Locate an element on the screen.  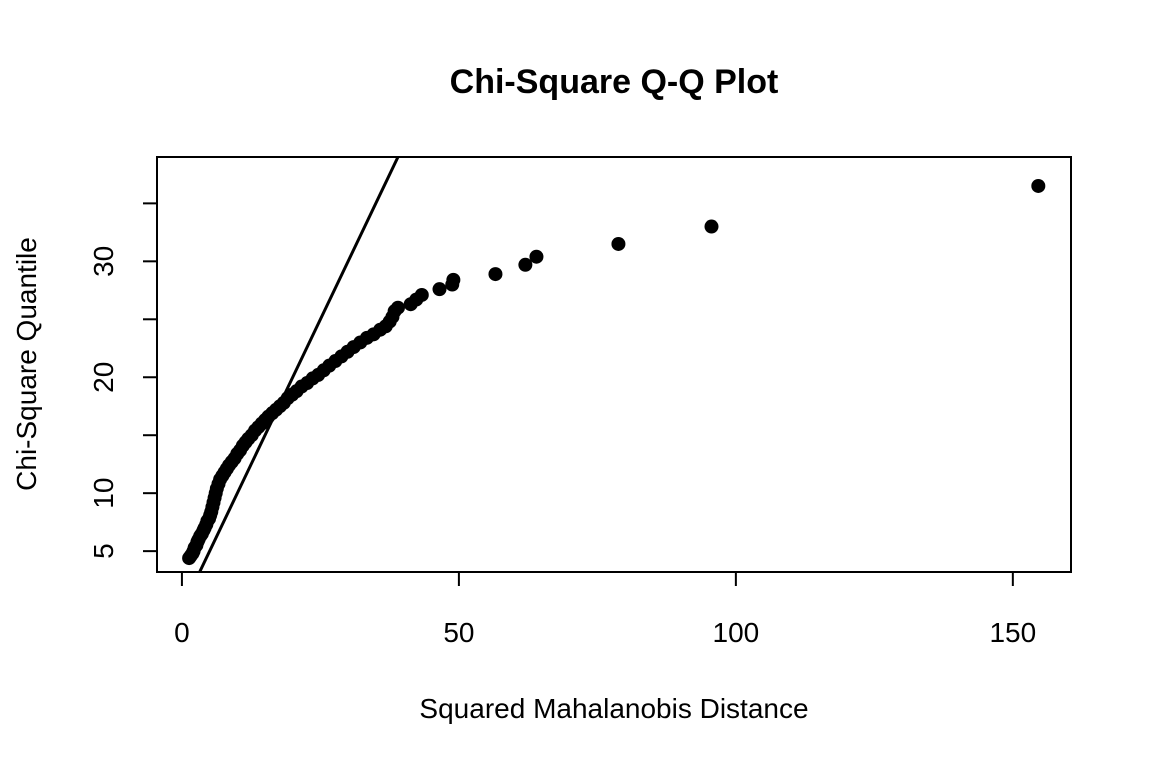
reference-line is located at coordinates (298, 364).